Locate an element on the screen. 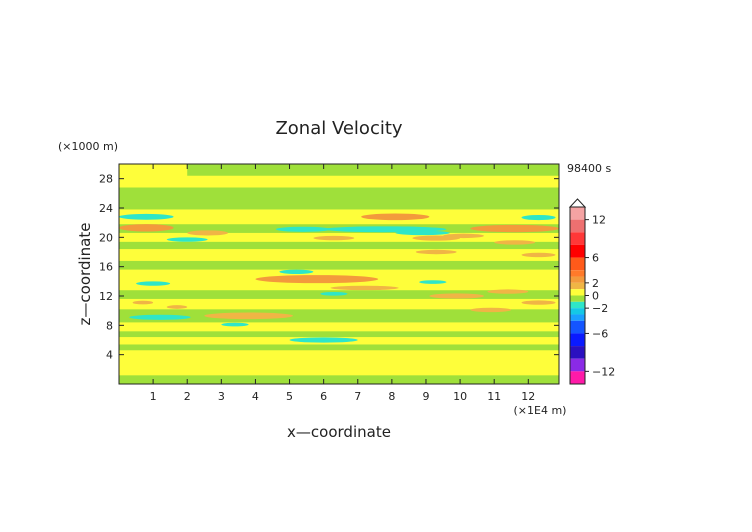  x-tick-label: 9 is located at coordinates (425, 396).